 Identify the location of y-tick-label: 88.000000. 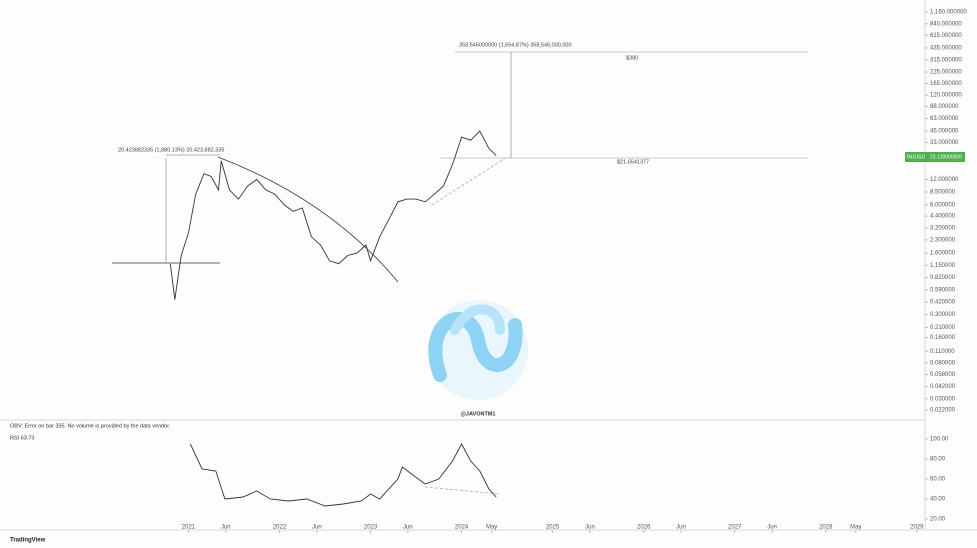
(944, 107).